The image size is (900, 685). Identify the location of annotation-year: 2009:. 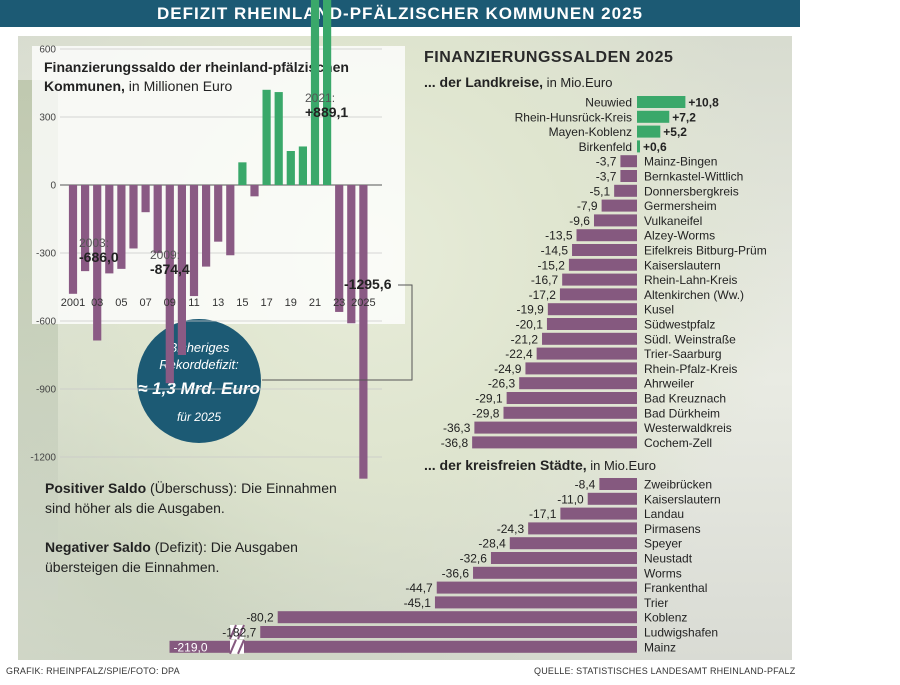
(165, 255).